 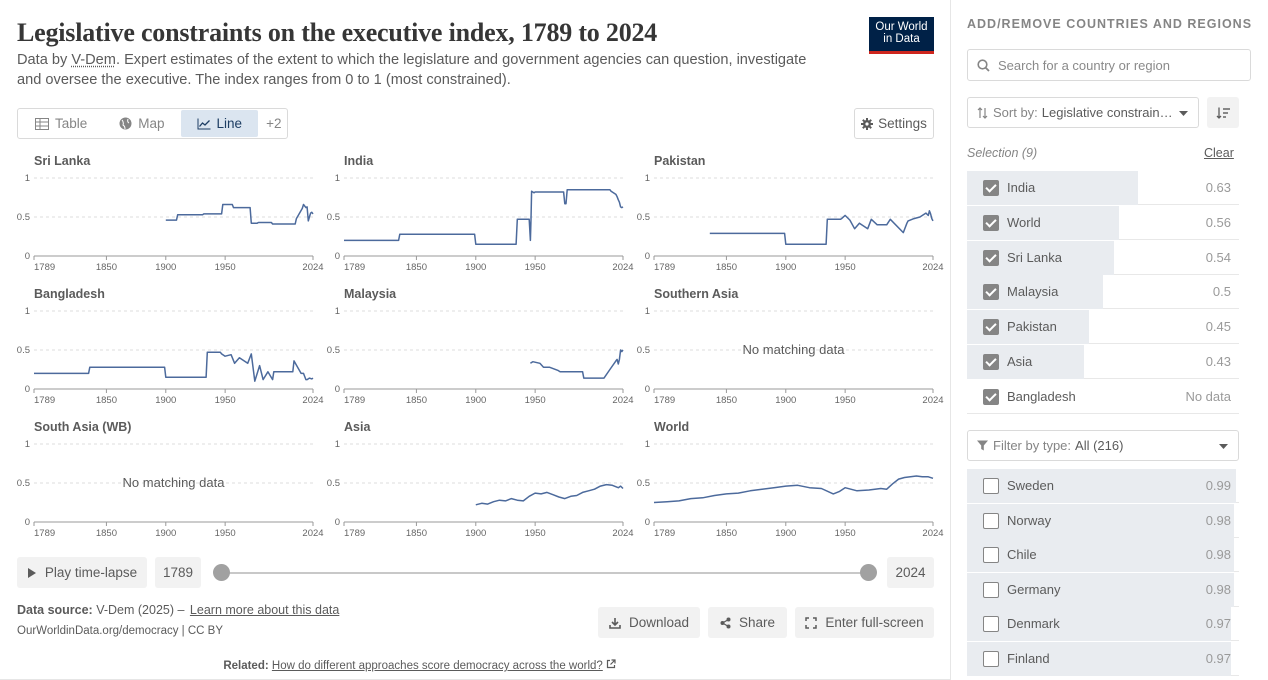 What do you see at coordinates (901, 39) in the screenshot?
I see `logo-line2: in Data` at bounding box center [901, 39].